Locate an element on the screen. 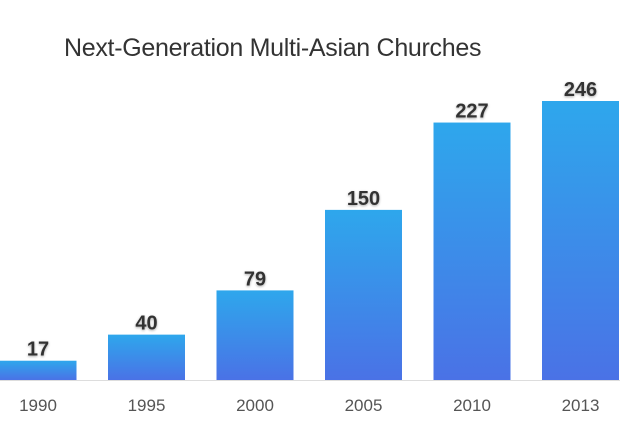 Image resolution: width=620 pixels, height=434 pixels. bar-2000 is located at coordinates (255, 335).